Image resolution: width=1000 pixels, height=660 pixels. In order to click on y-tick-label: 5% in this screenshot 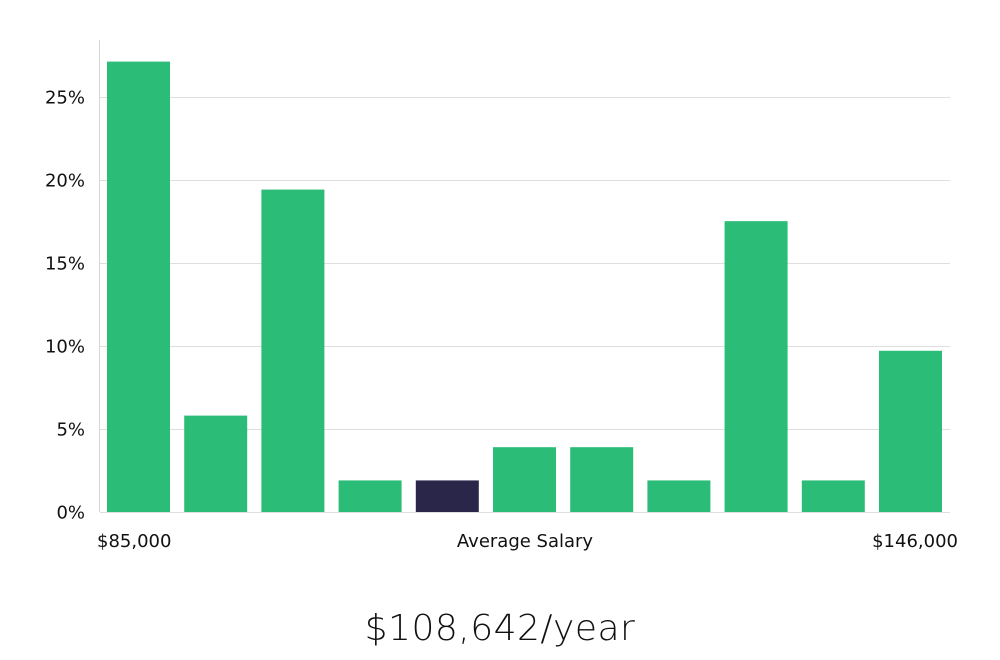, I will do `click(70, 430)`.